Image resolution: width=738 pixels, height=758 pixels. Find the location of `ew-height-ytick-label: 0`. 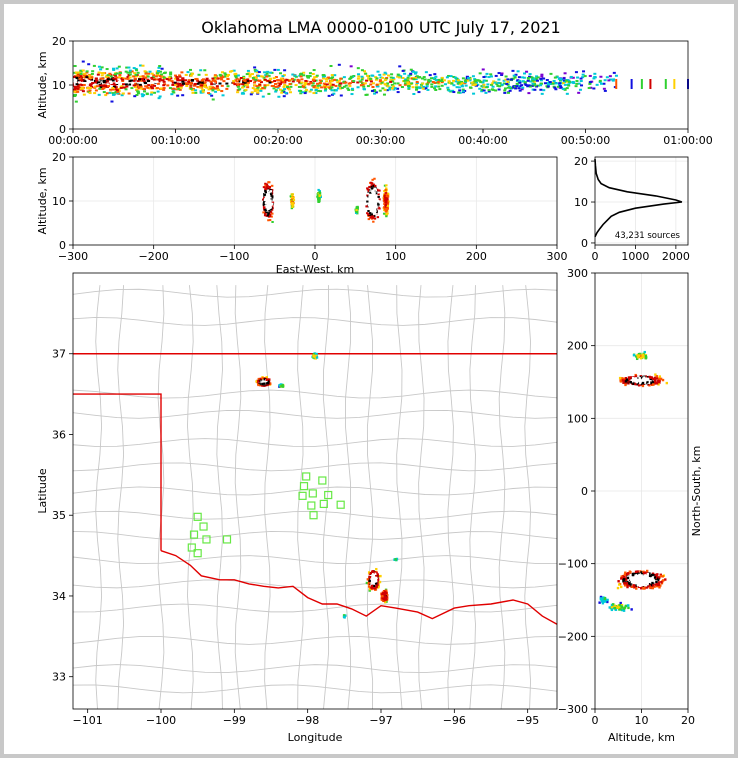

ew-height-ytick-label: 0 is located at coordinates (62, 245).